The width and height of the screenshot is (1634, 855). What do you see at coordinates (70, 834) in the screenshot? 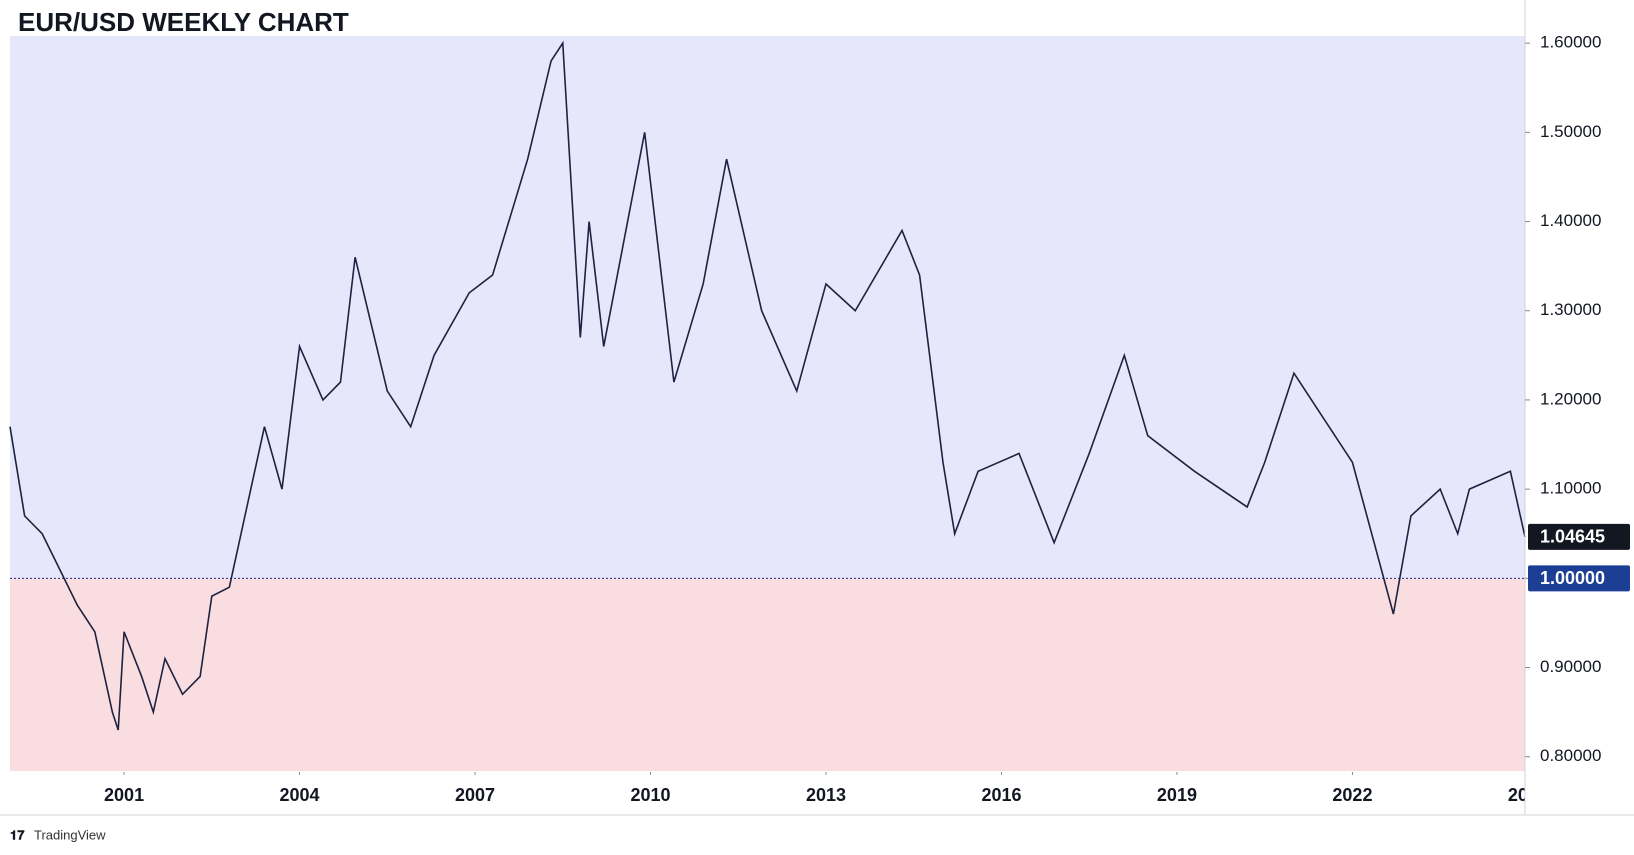
I see `footer: TradingView` at bounding box center [70, 834].